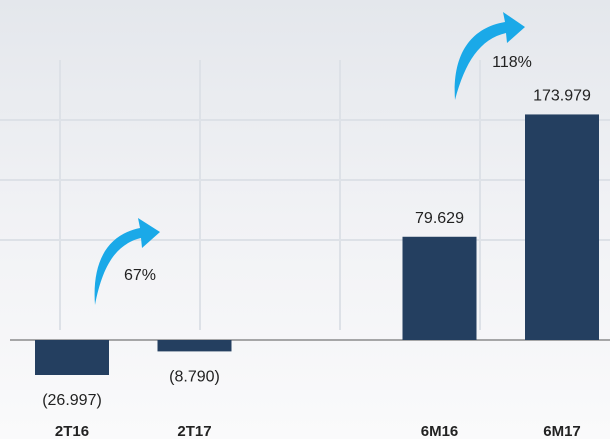 The height and width of the screenshot is (439, 610). I want to click on annotation: 118%, so click(512, 62).